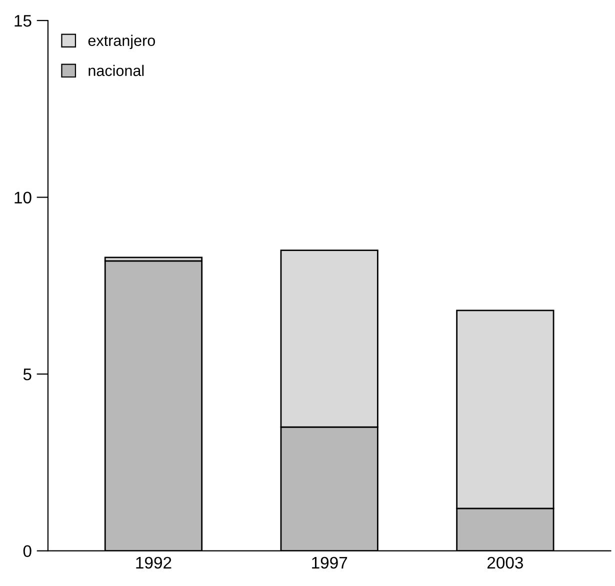  What do you see at coordinates (505, 562) in the screenshot?
I see `x-tick-label: 2003` at bounding box center [505, 562].